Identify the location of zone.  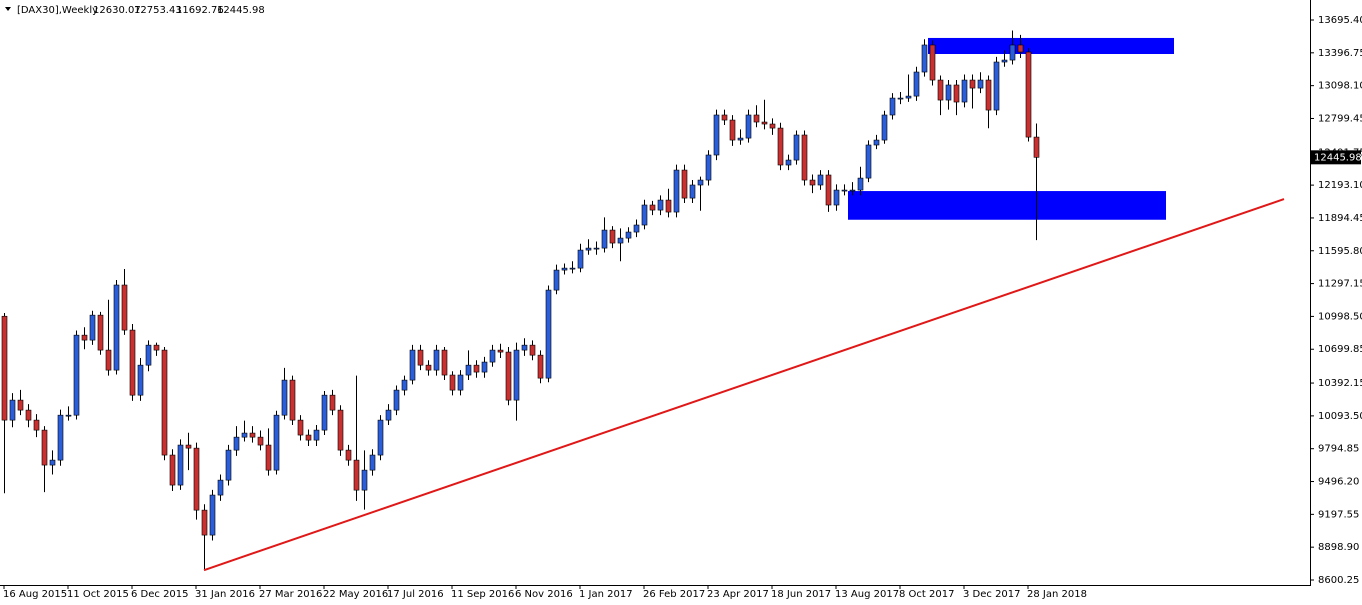
(1051, 46).